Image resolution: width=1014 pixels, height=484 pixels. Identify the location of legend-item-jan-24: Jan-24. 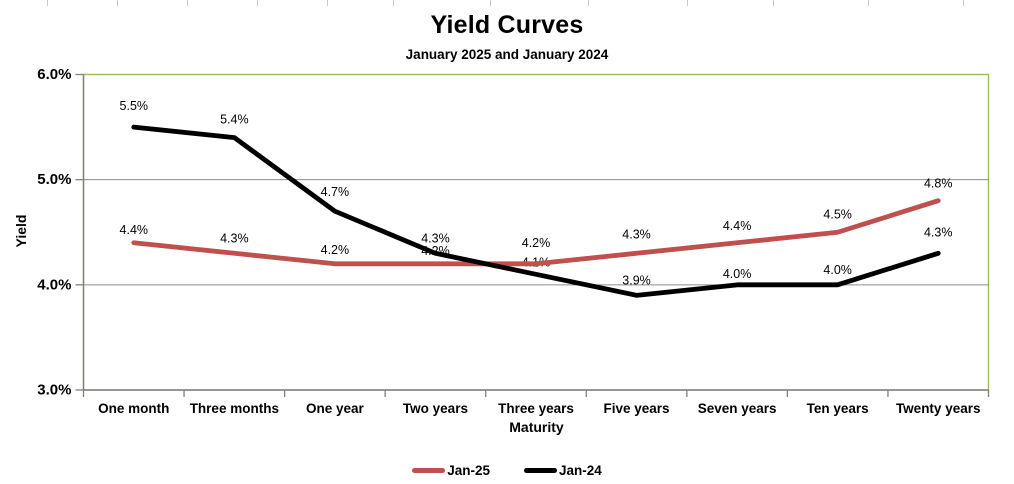
(563, 470).